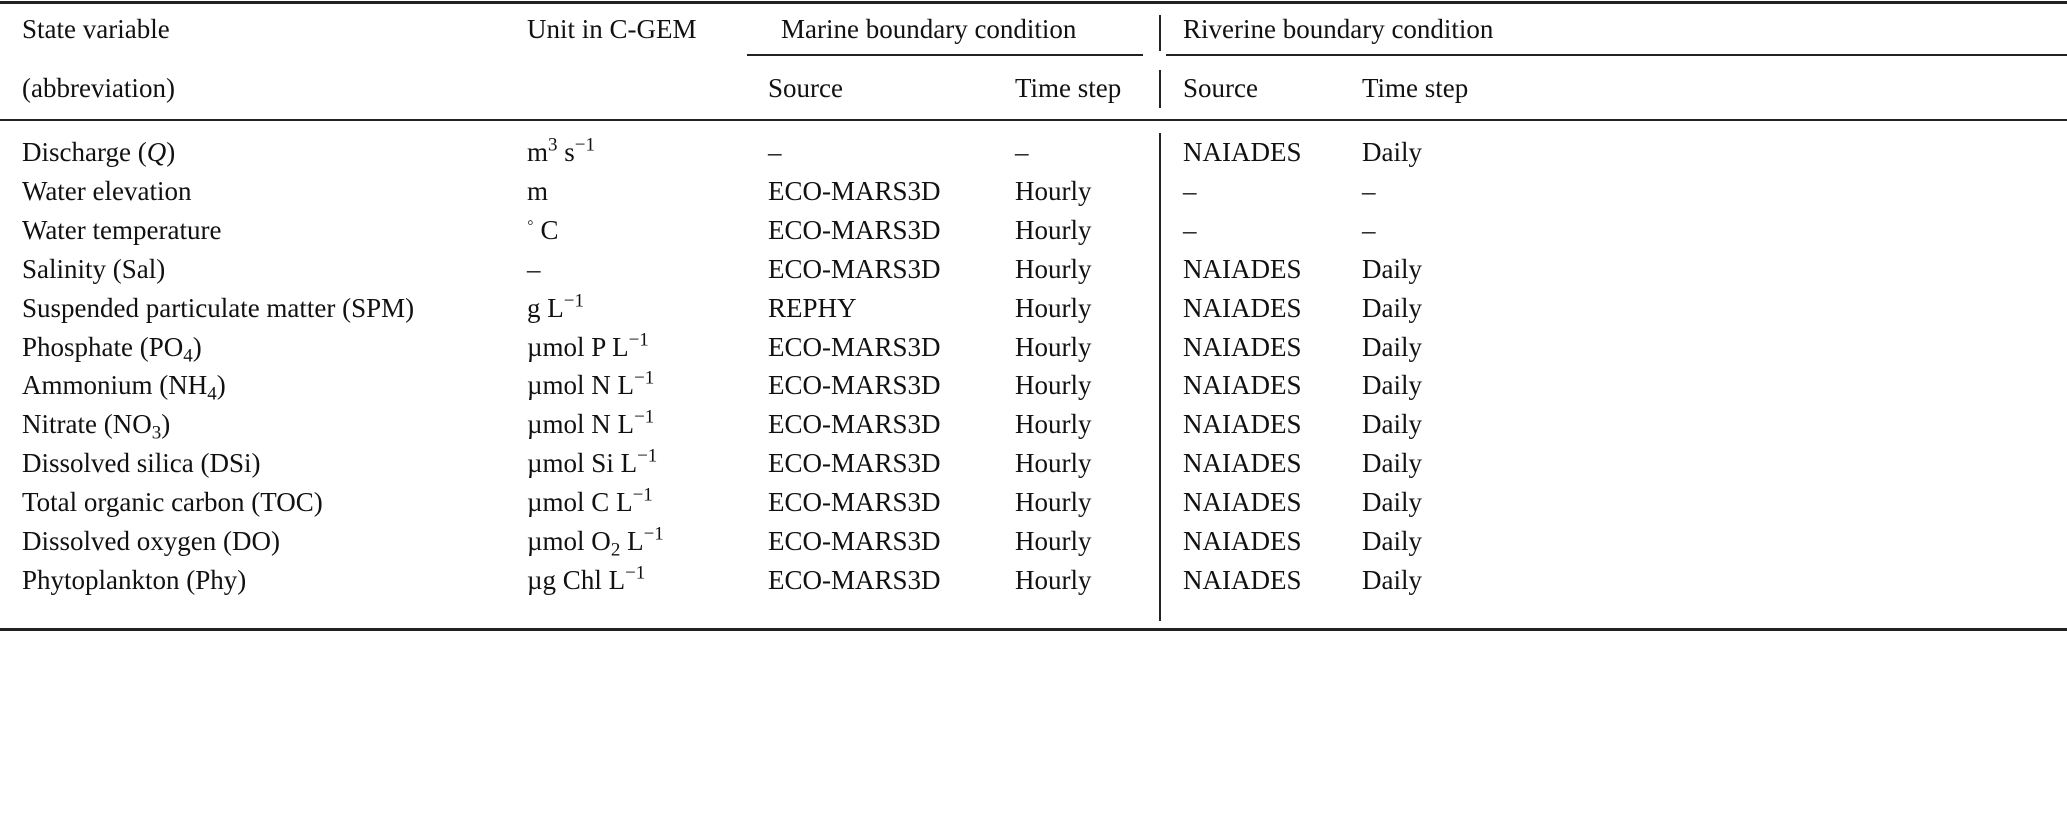  What do you see at coordinates (87, 424) in the screenshot?
I see `variable-text: Nitrate (NO` at bounding box center [87, 424].